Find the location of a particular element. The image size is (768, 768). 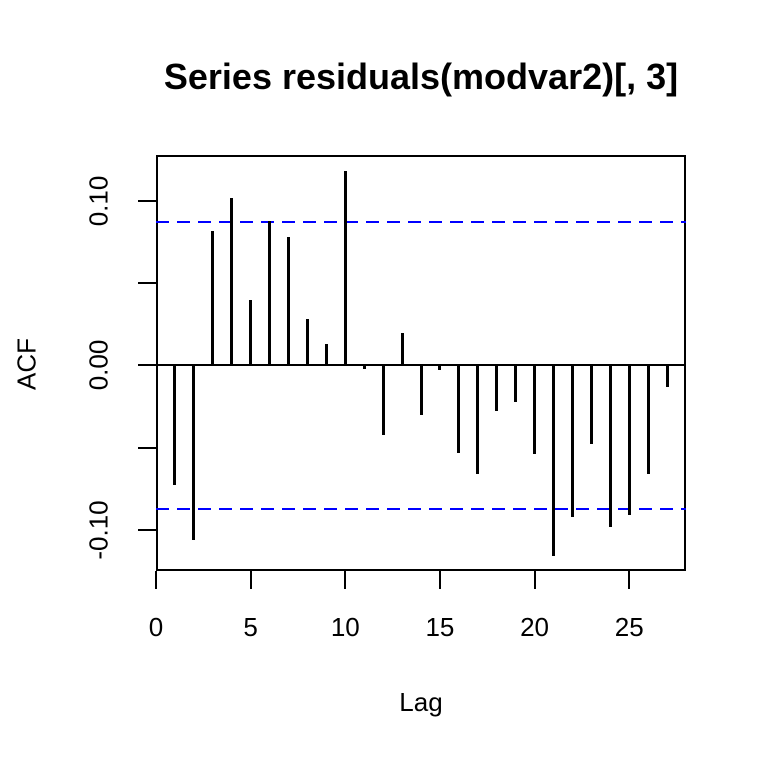

y-axis-label: ACF is located at coordinates (26, 364).